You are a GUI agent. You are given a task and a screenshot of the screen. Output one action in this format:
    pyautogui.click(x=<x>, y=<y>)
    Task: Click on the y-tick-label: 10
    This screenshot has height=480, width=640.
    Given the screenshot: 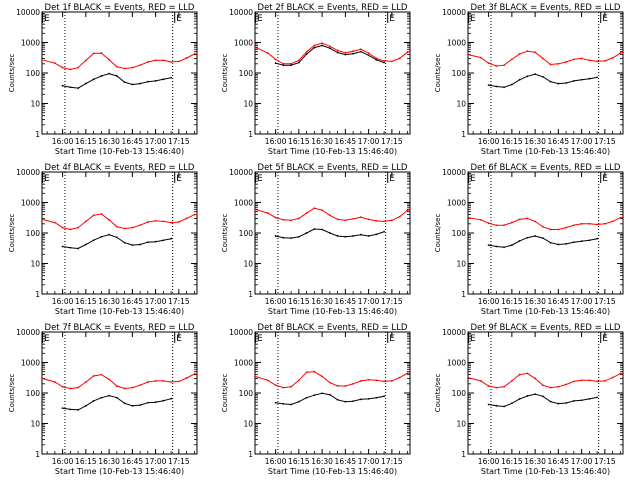 What is the action you would take?
    pyautogui.click(x=461, y=104)
    